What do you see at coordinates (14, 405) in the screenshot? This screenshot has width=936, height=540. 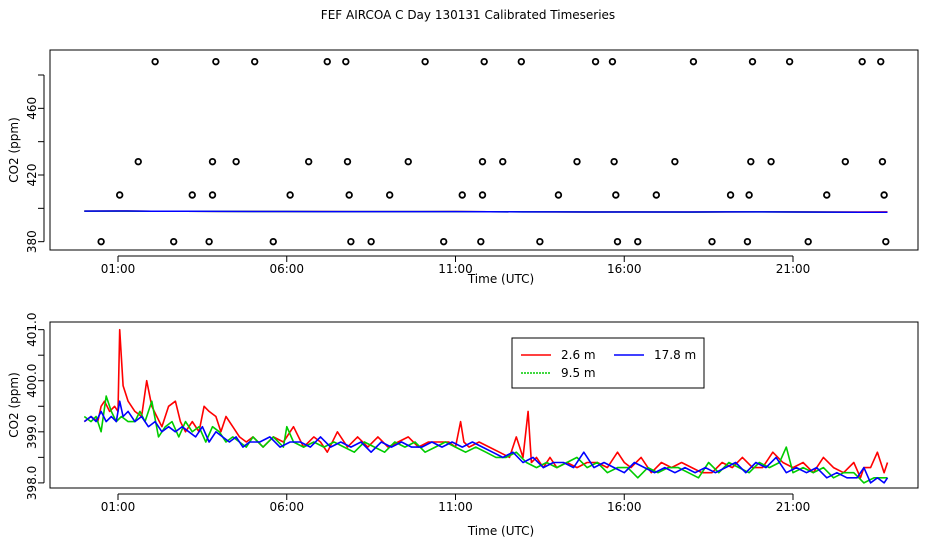 I see `bottom-y-axis-title: CO2 (ppm)` at bounding box center [14, 405].